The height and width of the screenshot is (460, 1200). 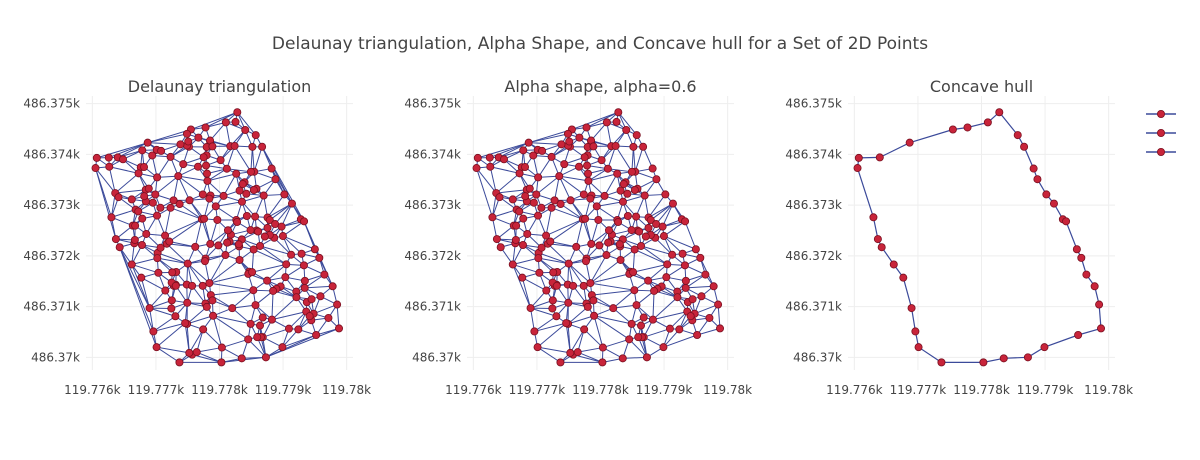 What do you see at coordinates (813, 154) in the screenshot?
I see `y-tick-label: 486.374k` at bounding box center [813, 154].